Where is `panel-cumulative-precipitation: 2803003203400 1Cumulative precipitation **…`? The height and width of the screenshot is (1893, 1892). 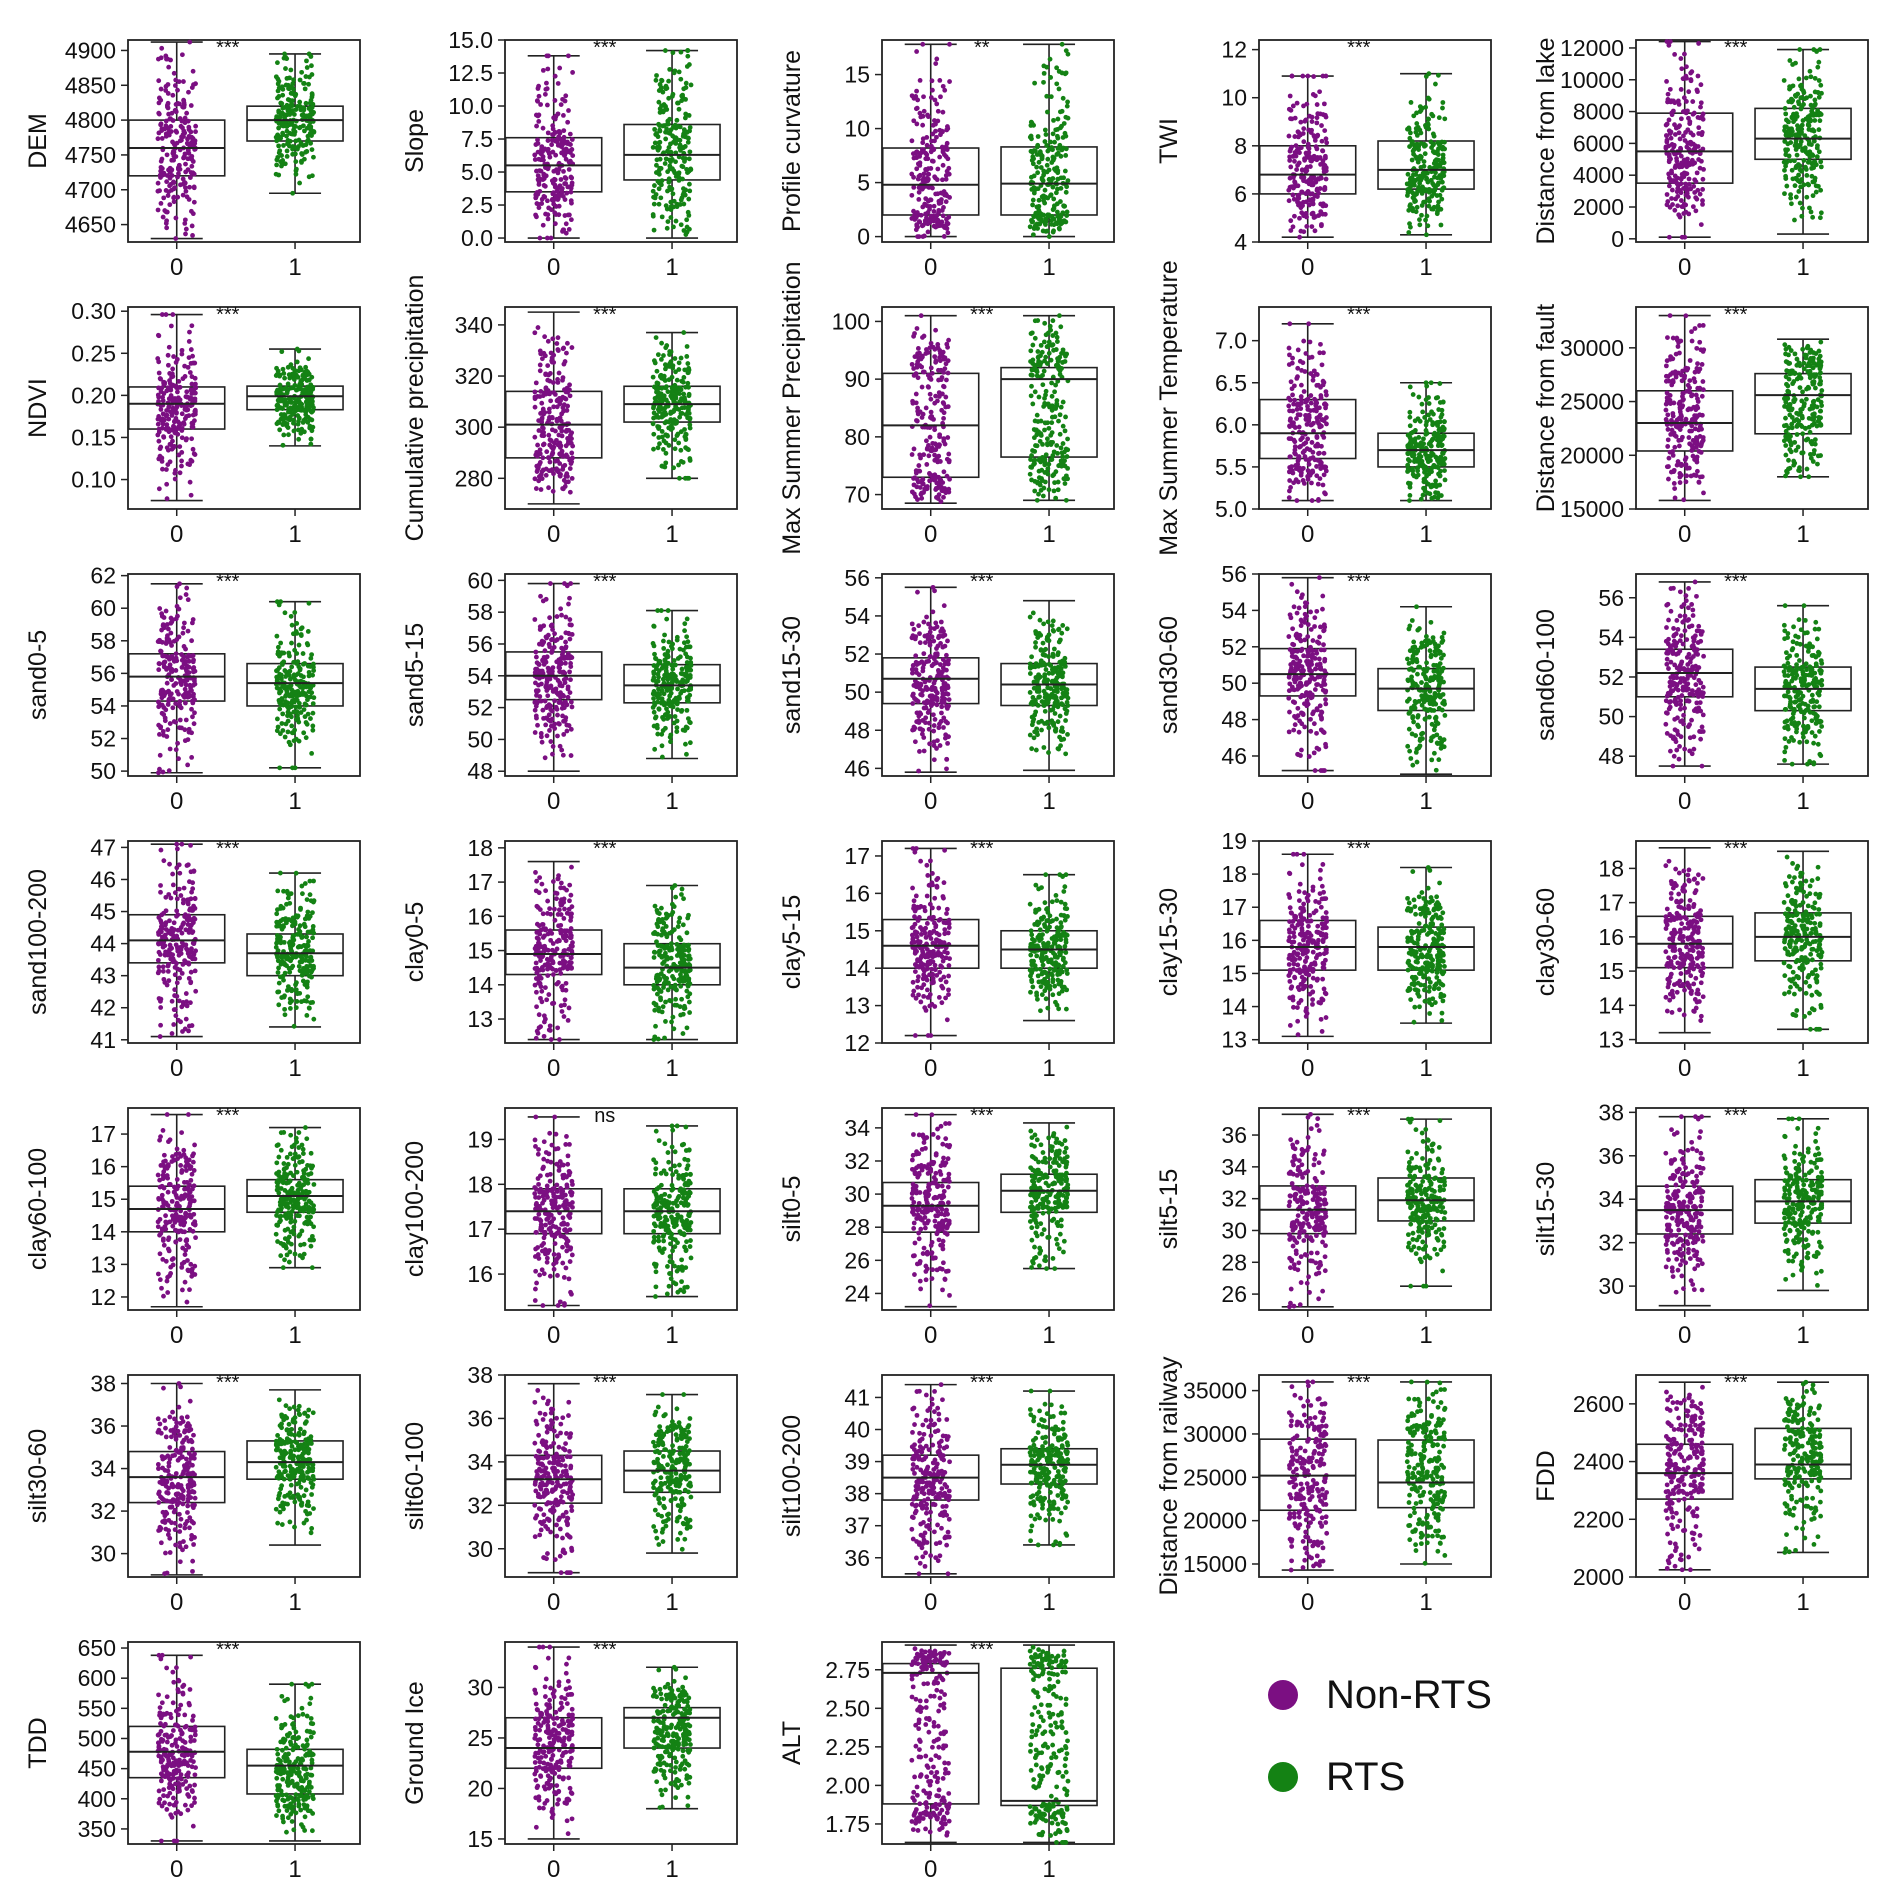 panel-cumulative-precipitation: 2803003203400 1Cumulative precipitation **… is located at coordinates (569, 411).